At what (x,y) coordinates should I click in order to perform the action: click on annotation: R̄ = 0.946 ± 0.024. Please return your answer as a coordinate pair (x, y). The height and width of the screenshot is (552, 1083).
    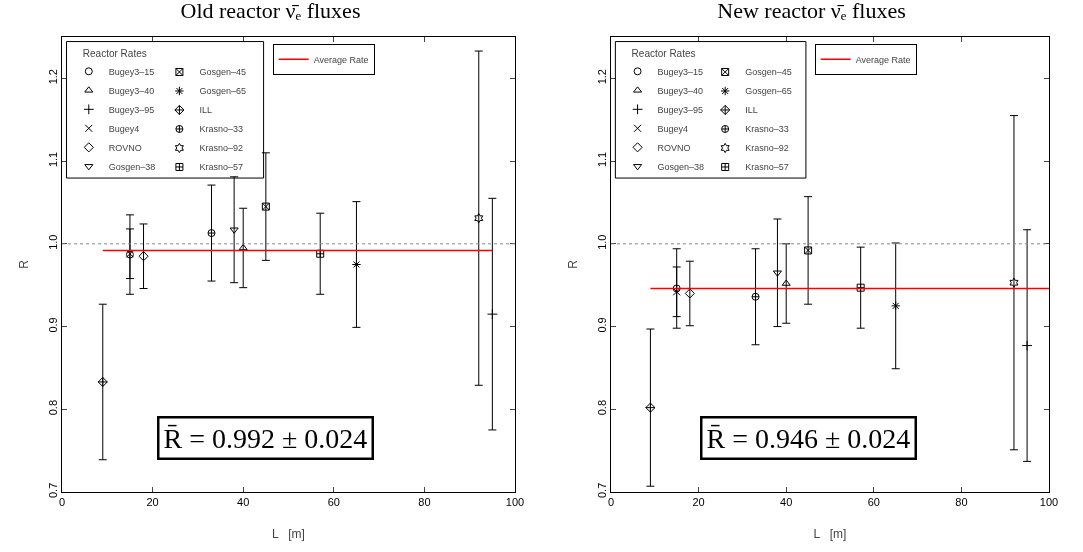
    Looking at the image, I should click on (808, 438).